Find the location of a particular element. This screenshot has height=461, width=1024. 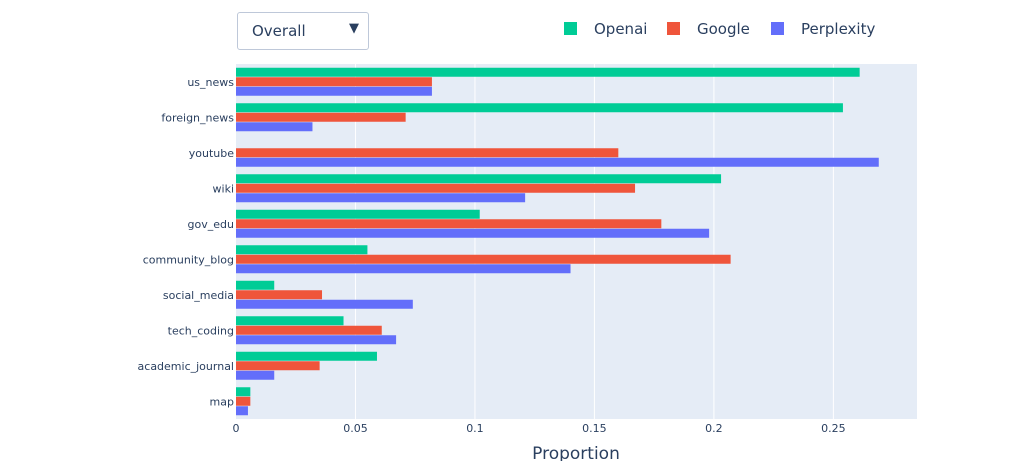

bar-openai-social_media is located at coordinates (255, 285).